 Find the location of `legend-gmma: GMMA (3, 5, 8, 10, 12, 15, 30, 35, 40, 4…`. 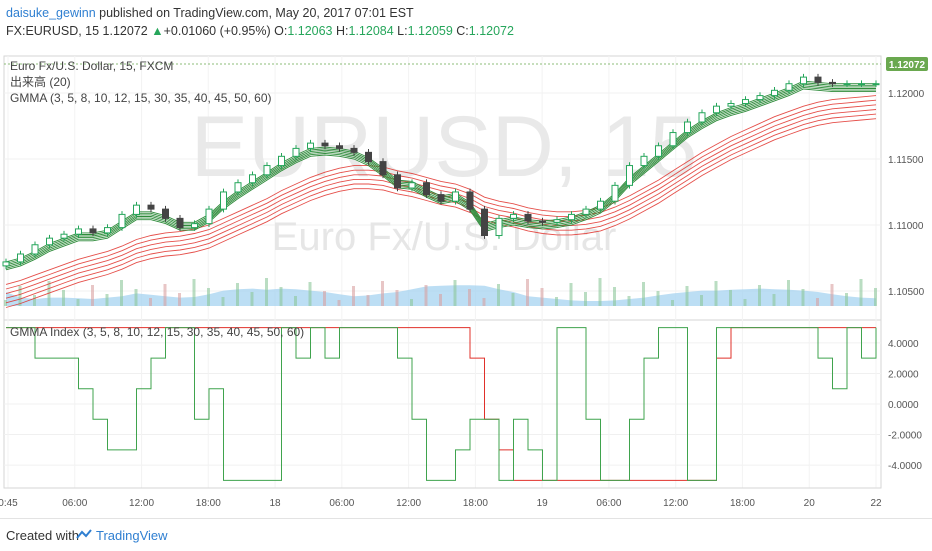

legend-gmma: GMMA (3, 5, 8, 10, 12, 15, 30, 35, 40, 4… is located at coordinates (141, 98).